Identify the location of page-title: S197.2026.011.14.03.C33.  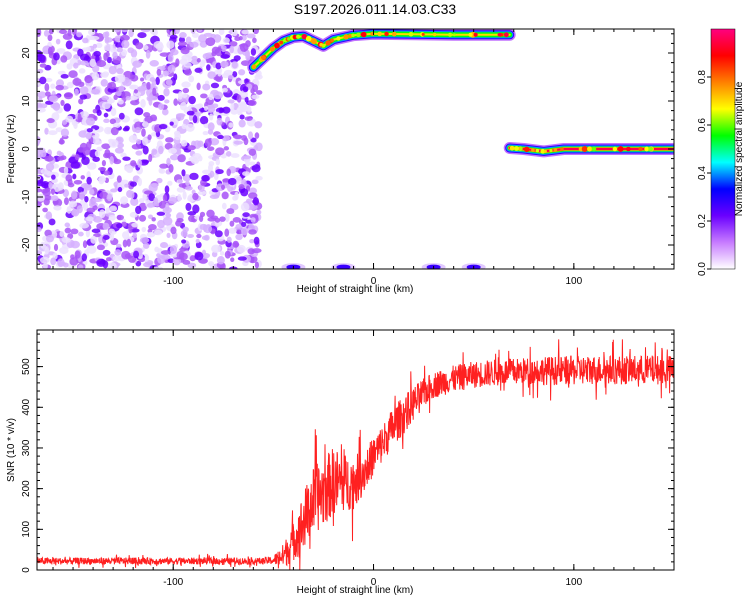
(375, 9).